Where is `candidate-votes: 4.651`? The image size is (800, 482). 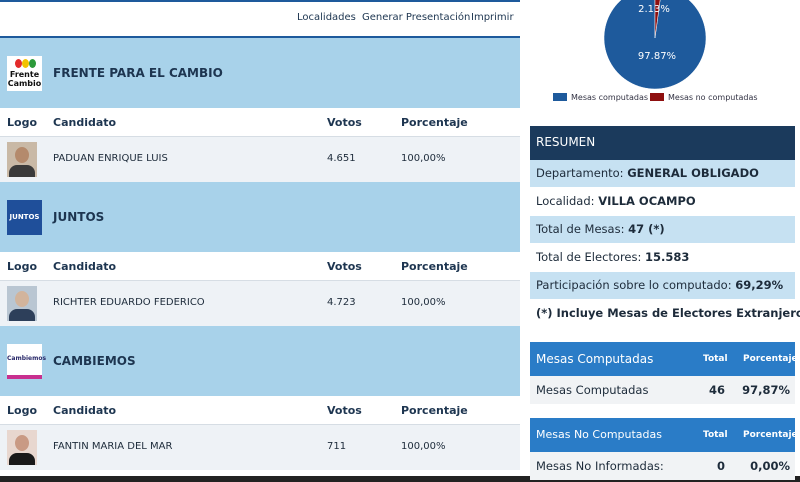 candidate-votes: 4.651 is located at coordinates (341, 158).